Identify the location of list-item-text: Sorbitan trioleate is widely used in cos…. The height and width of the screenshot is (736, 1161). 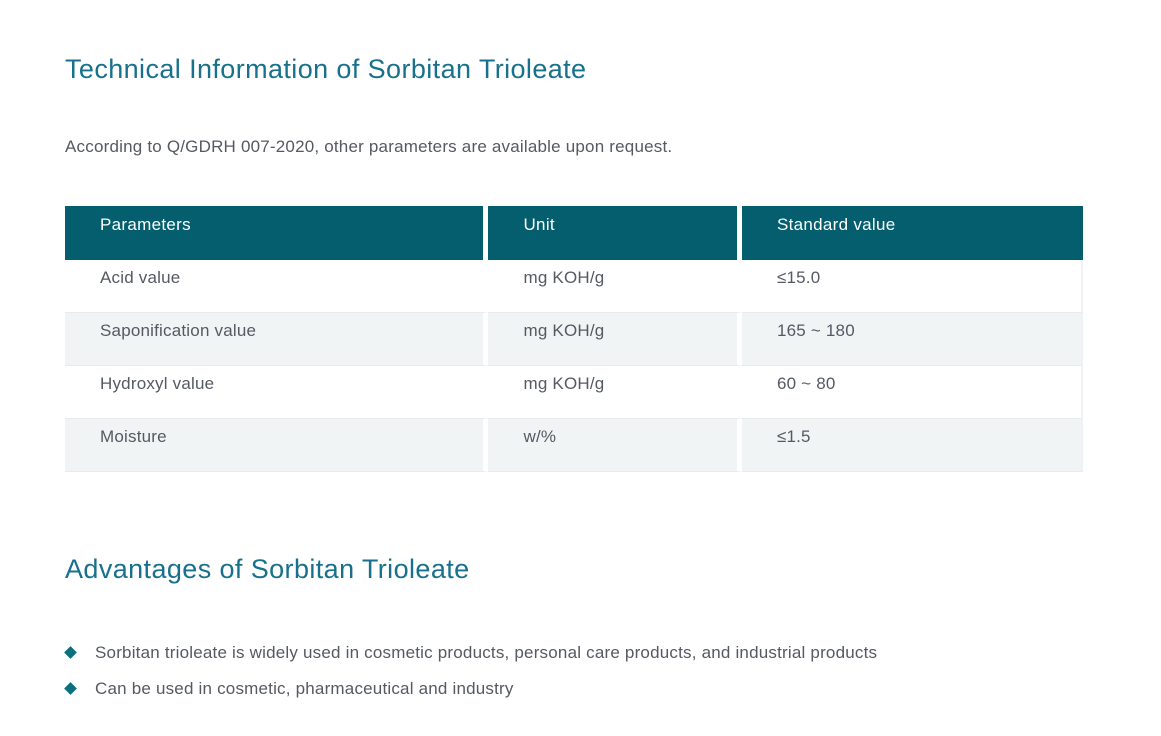
(486, 652).